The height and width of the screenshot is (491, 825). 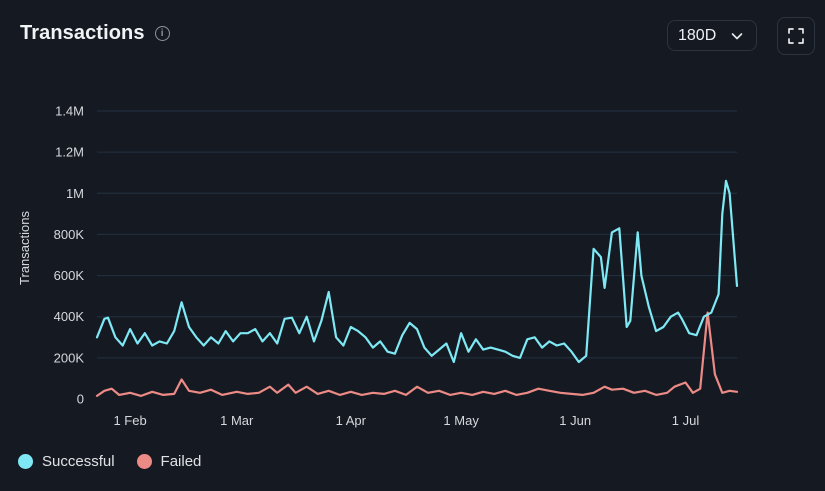 I want to click on legend-item-failed: Failed, so click(x=169, y=461).